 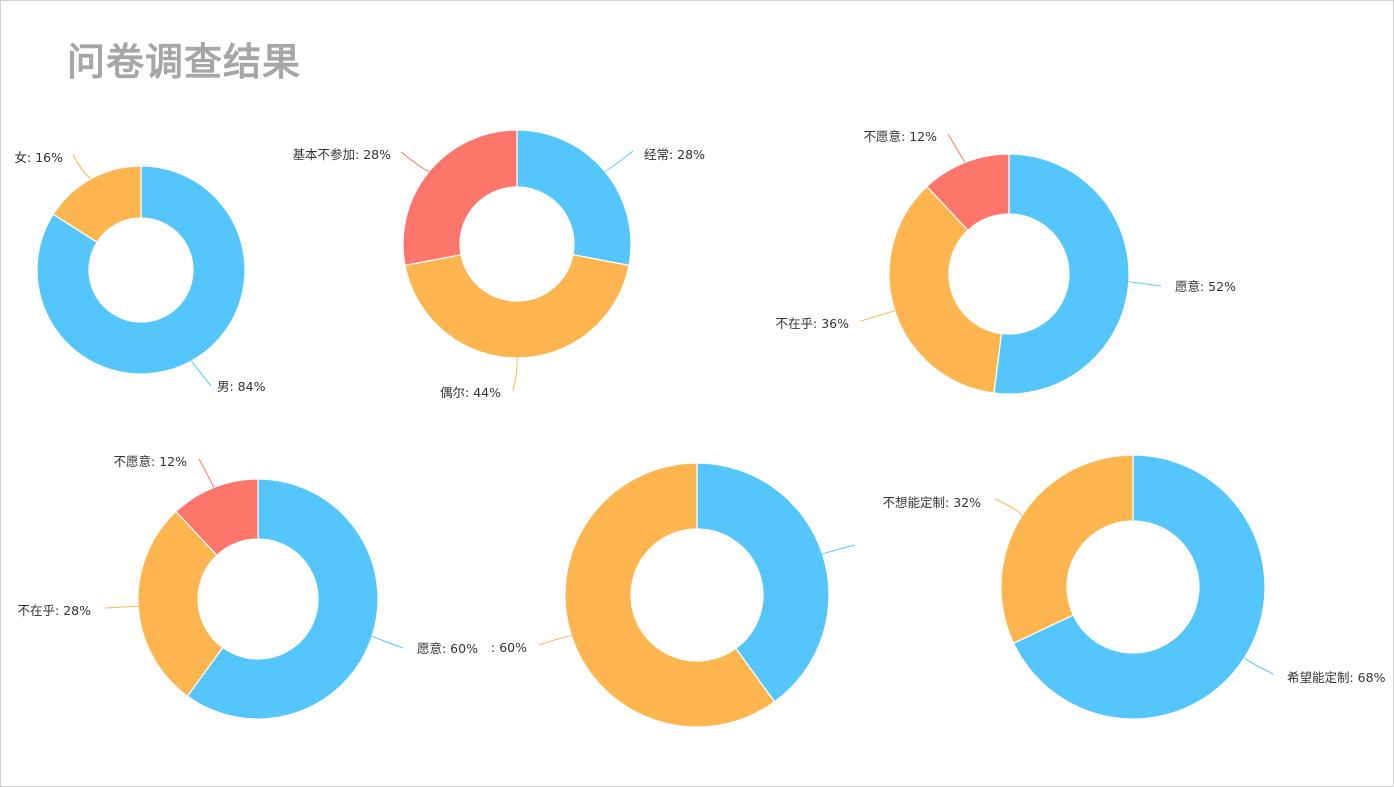 I want to click on donut-chart-3: 愿意: 52% 不在乎: 36% 不愿意: 12%, so click(x=1006, y=262).